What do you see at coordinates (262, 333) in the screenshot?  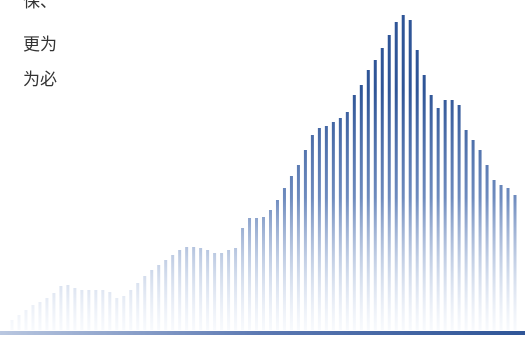 I see `base-line` at bounding box center [262, 333].